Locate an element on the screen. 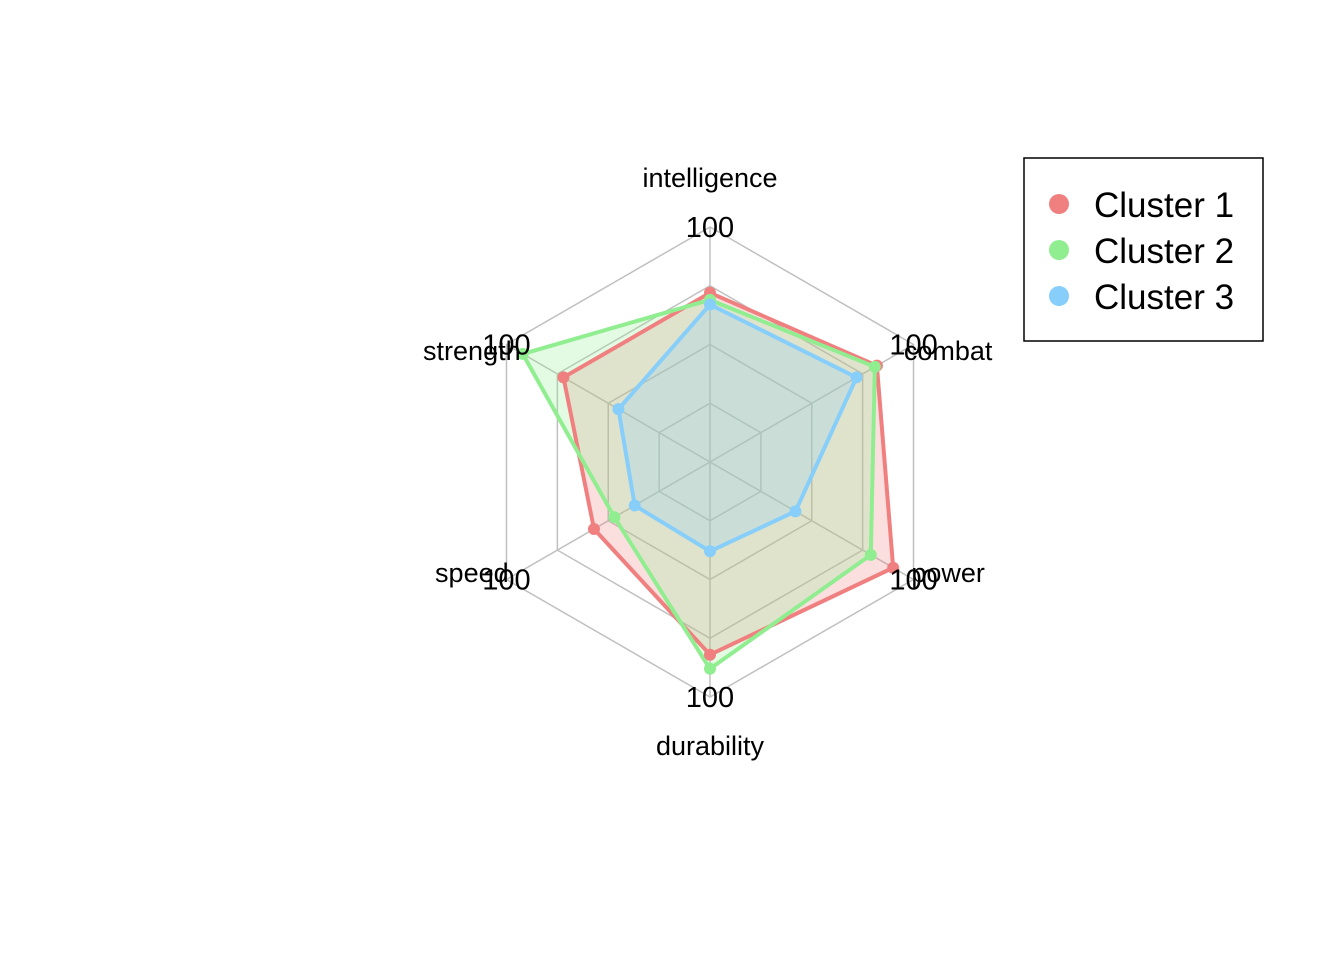  radar-grid is located at coordinates (710, 462).